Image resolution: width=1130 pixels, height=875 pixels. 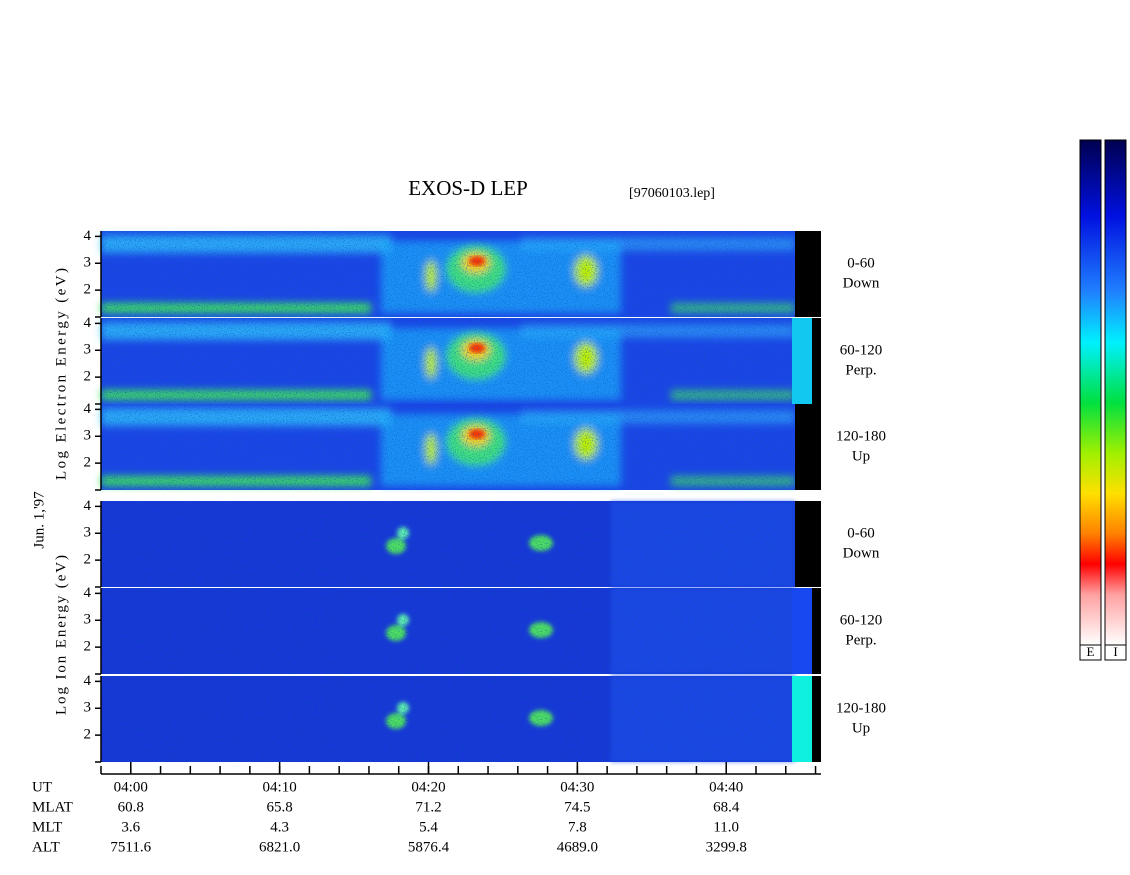 I want to click on ephemeris-value: 74.5, so click(x=577, y=807).